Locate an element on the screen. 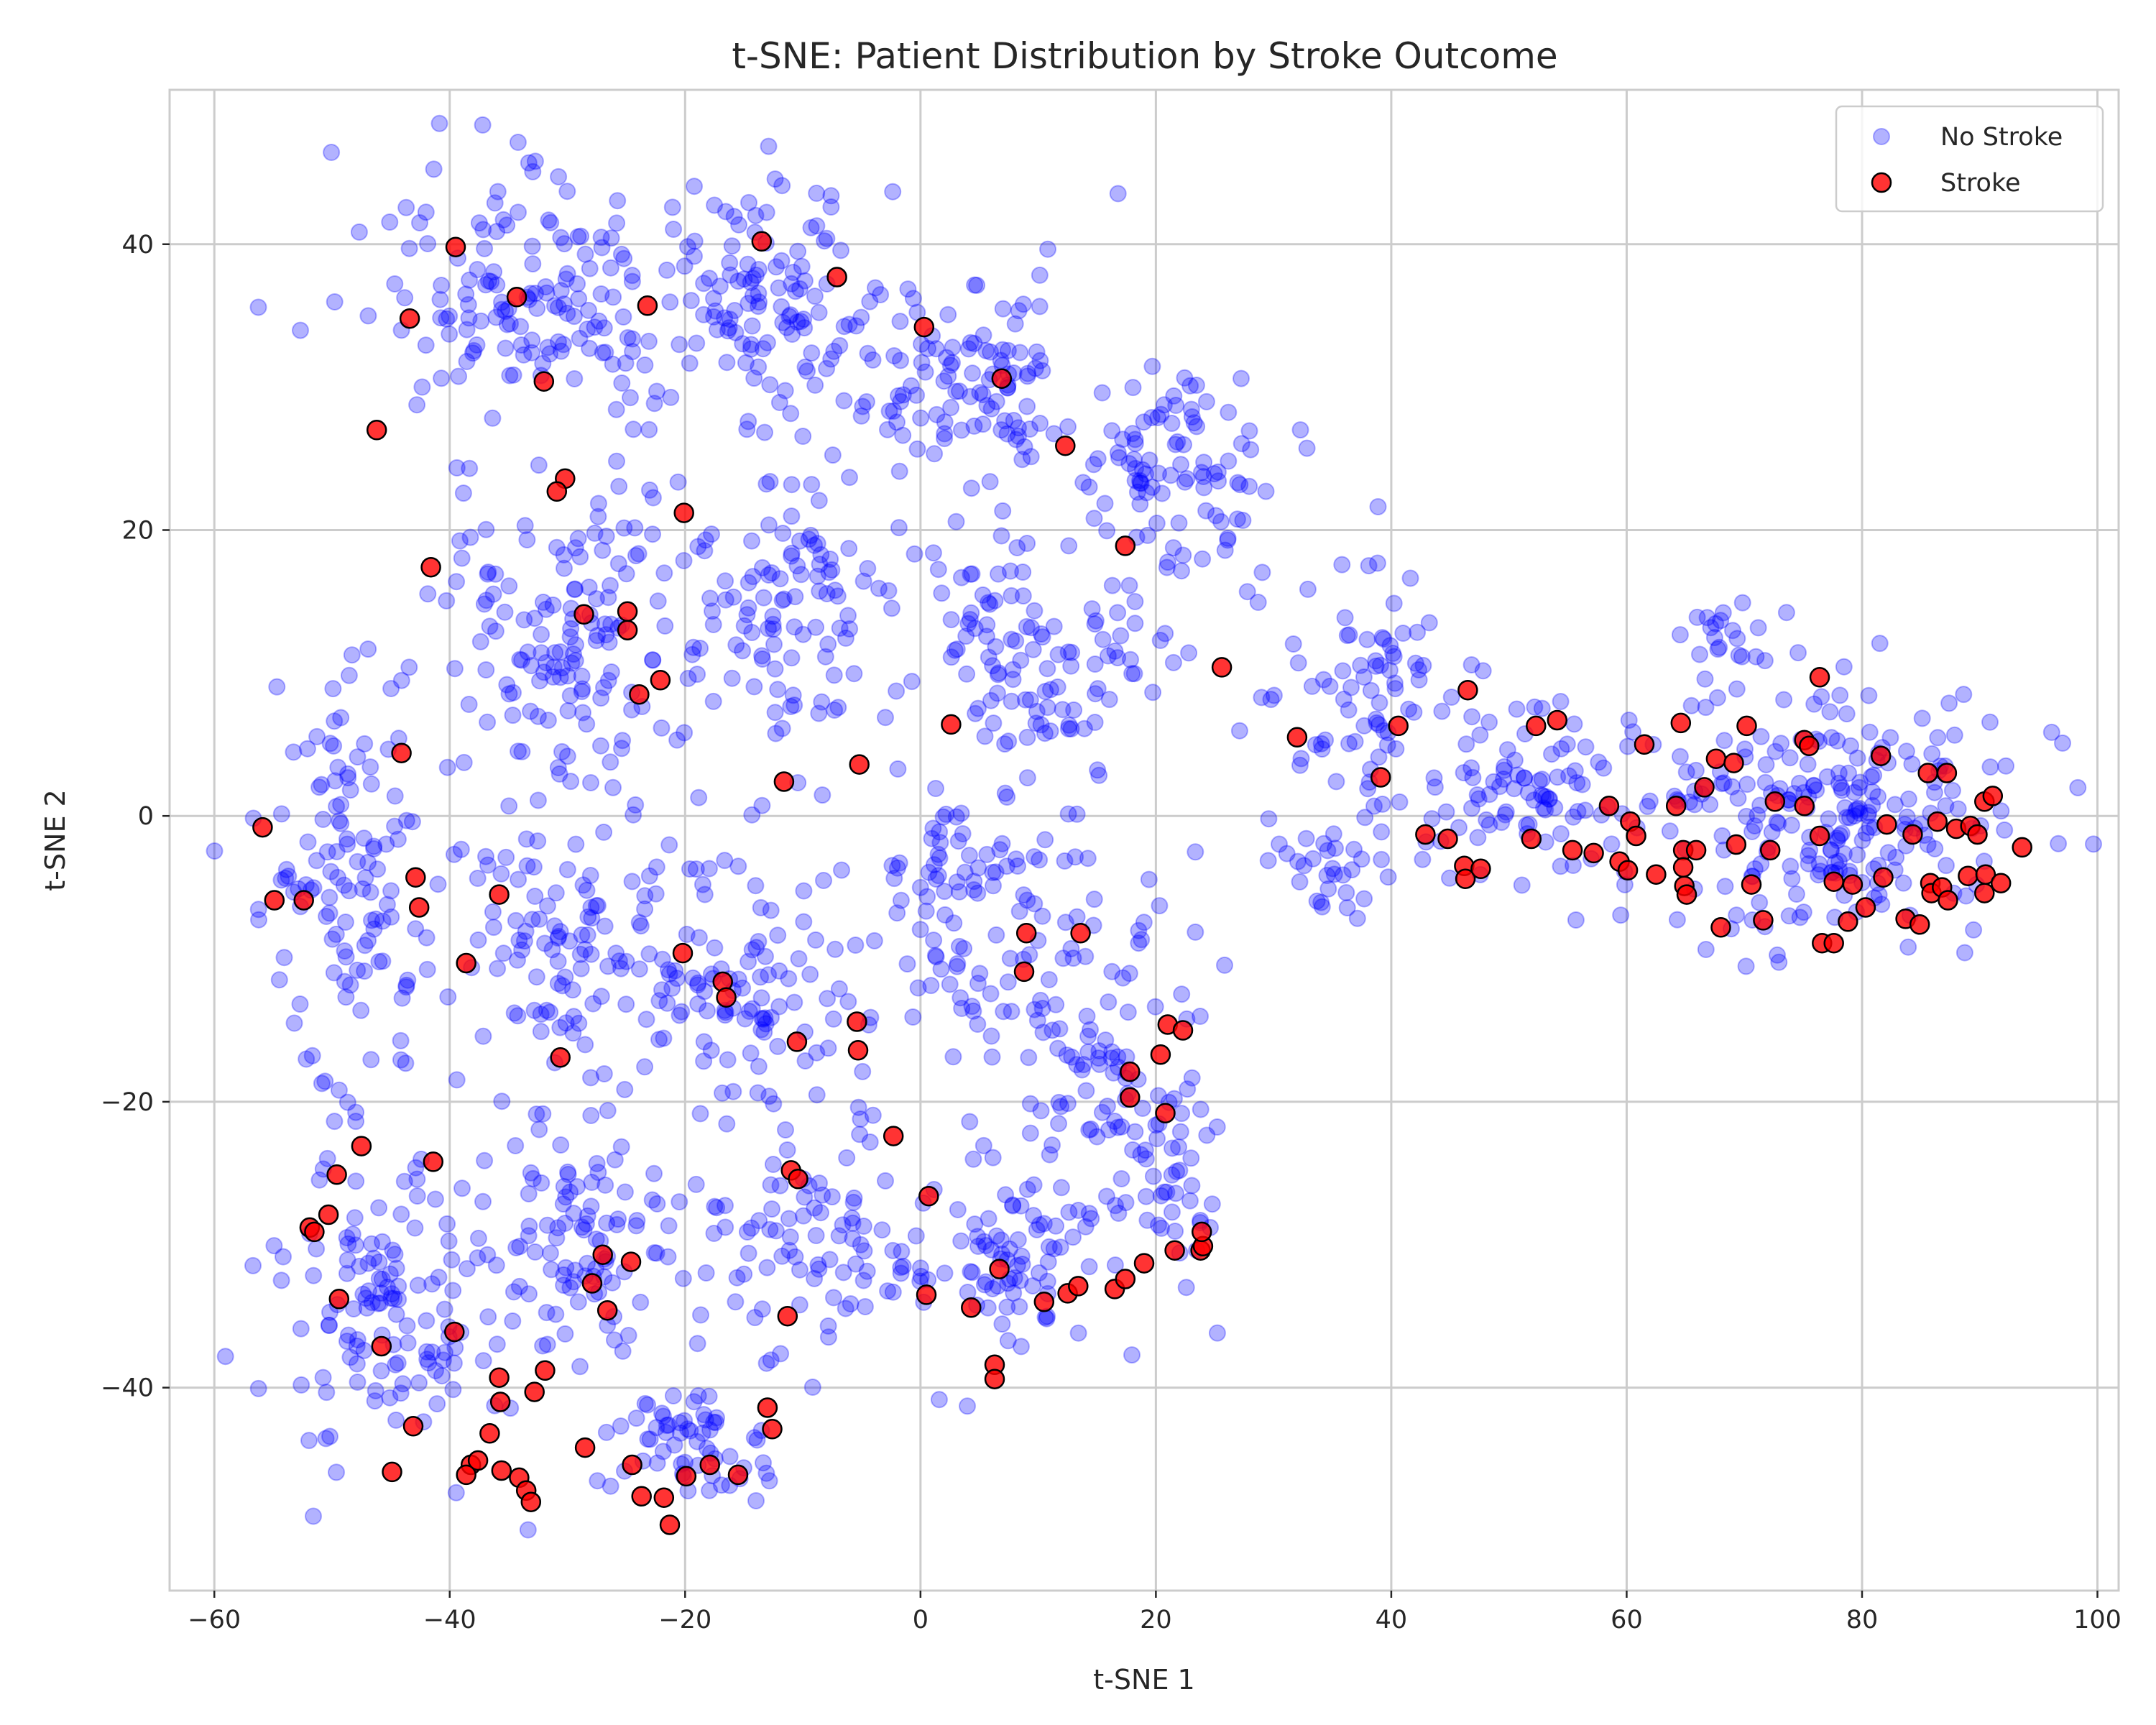 Image resolution: width=2156 pixels, height=1725 pixels. legend-label-no-stroke: No Stroke is located at coordinates (2002, 137).